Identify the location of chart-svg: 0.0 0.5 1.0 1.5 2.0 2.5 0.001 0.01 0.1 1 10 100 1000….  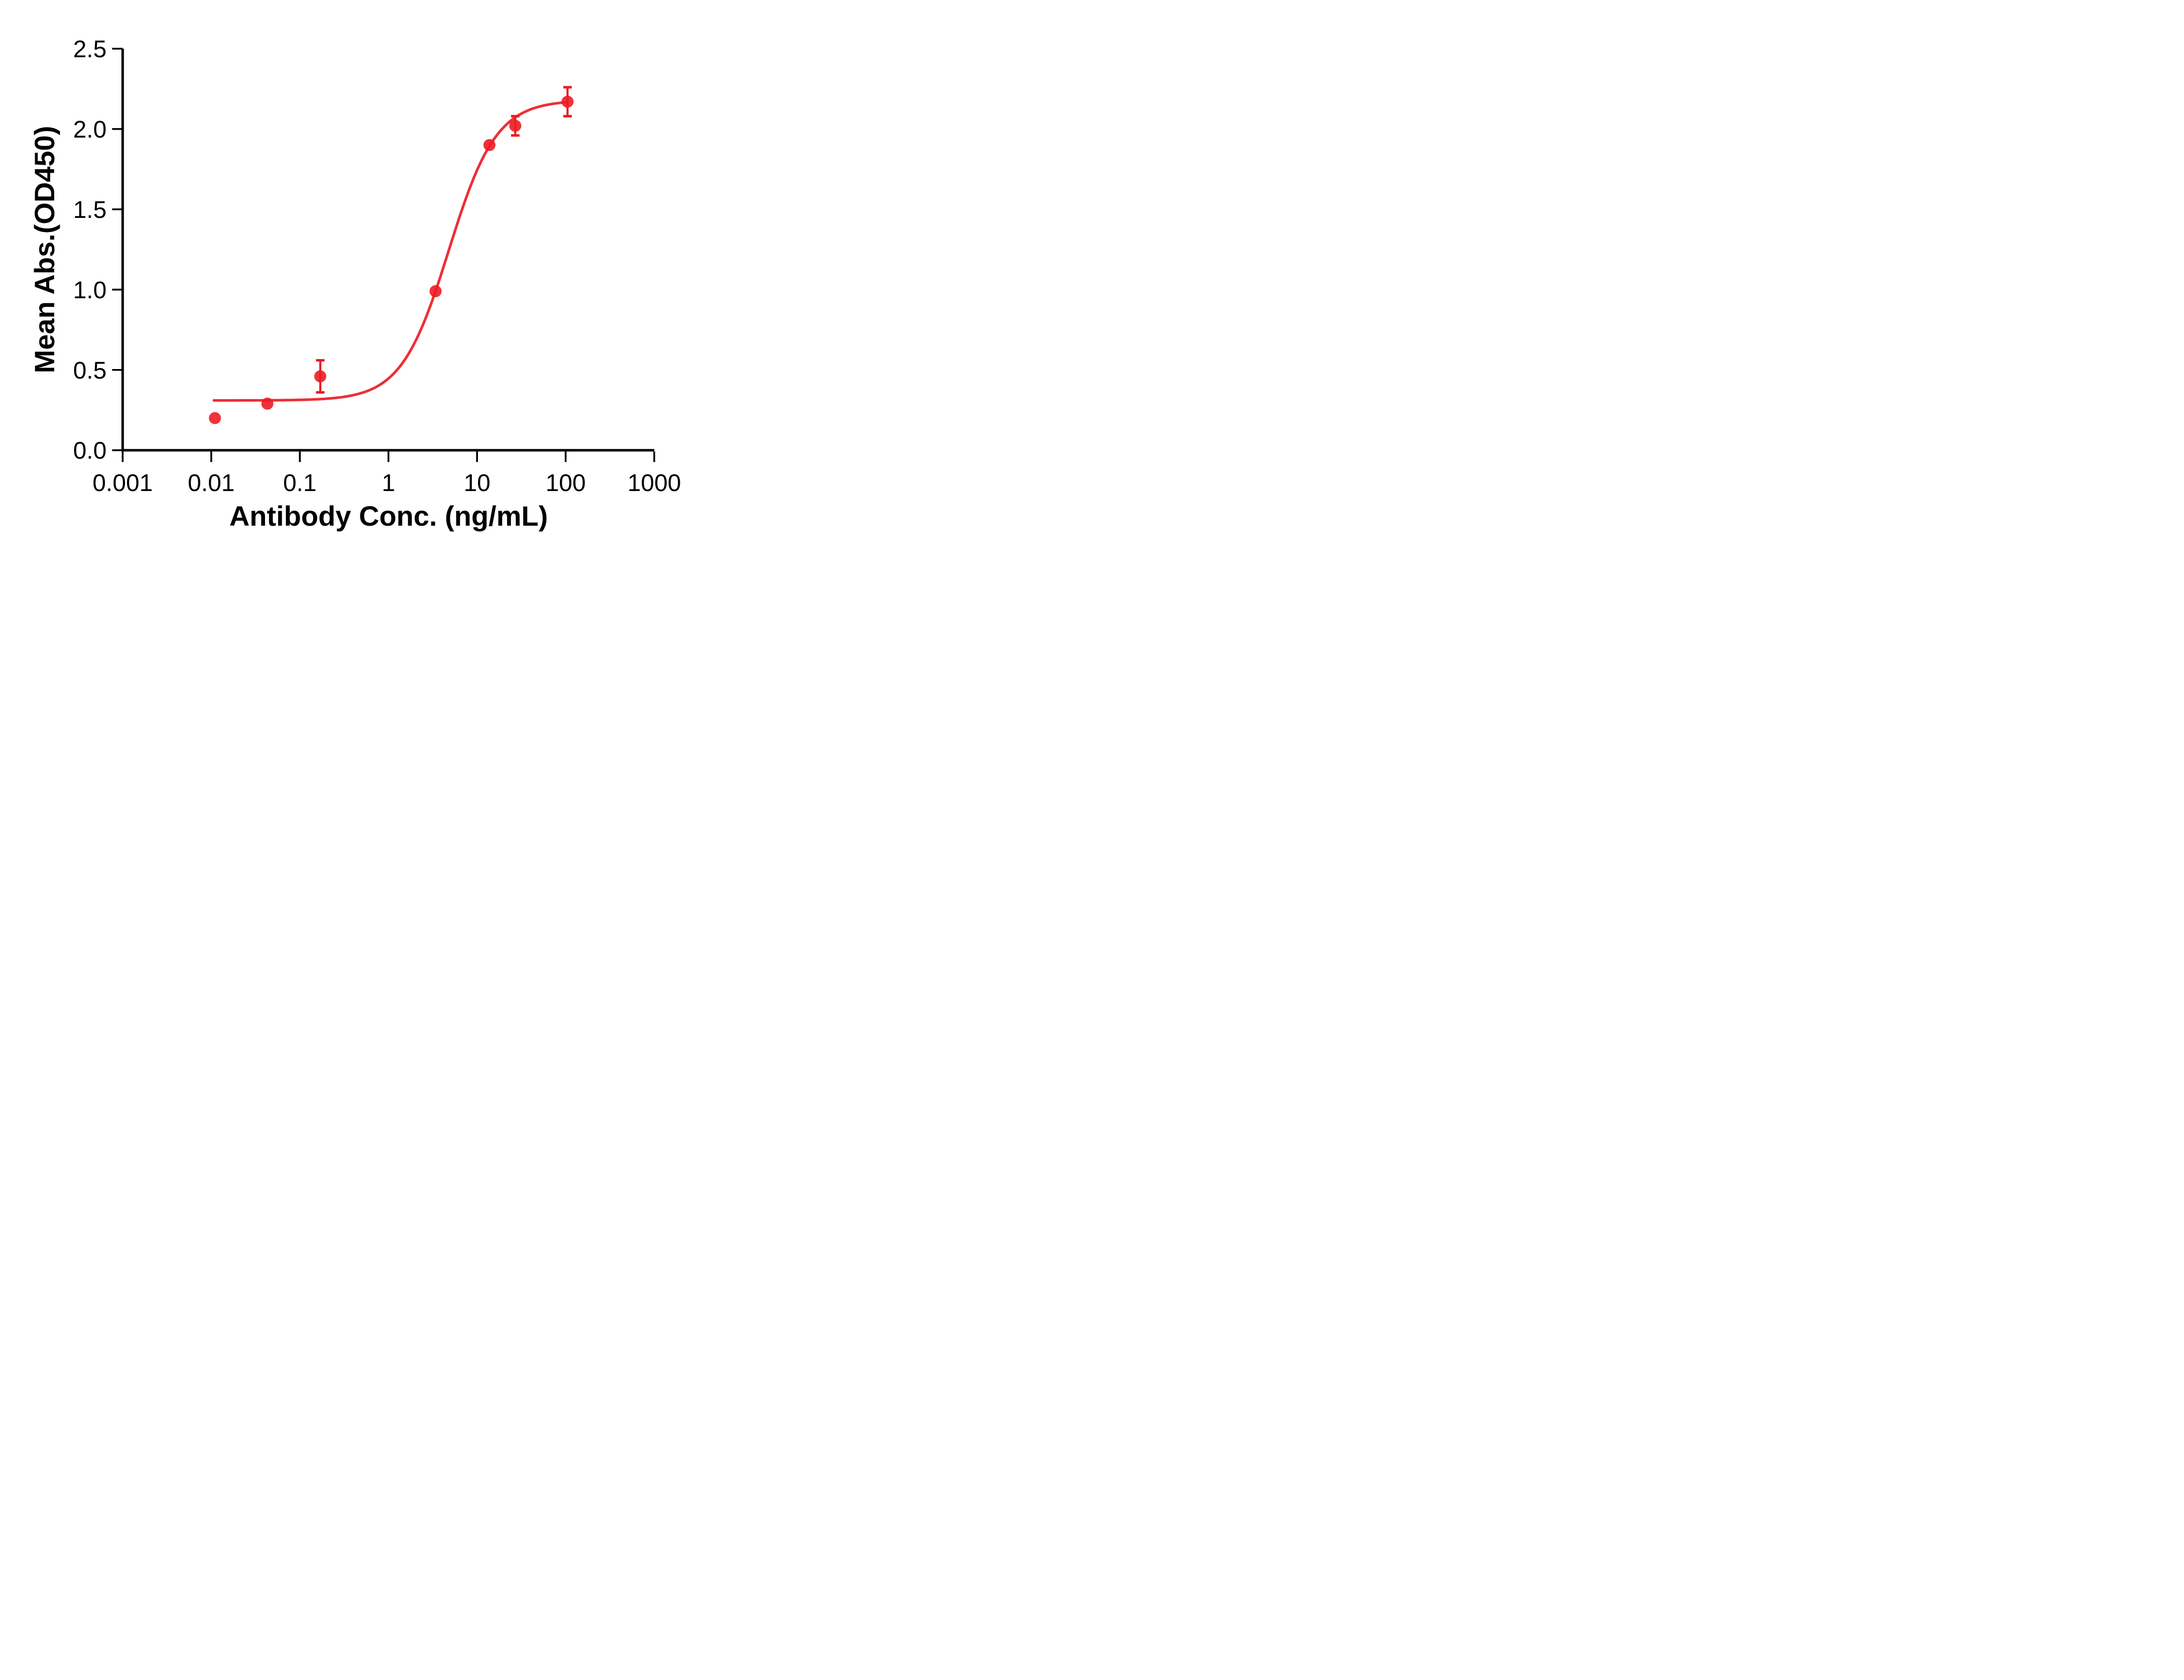
(355, 284).